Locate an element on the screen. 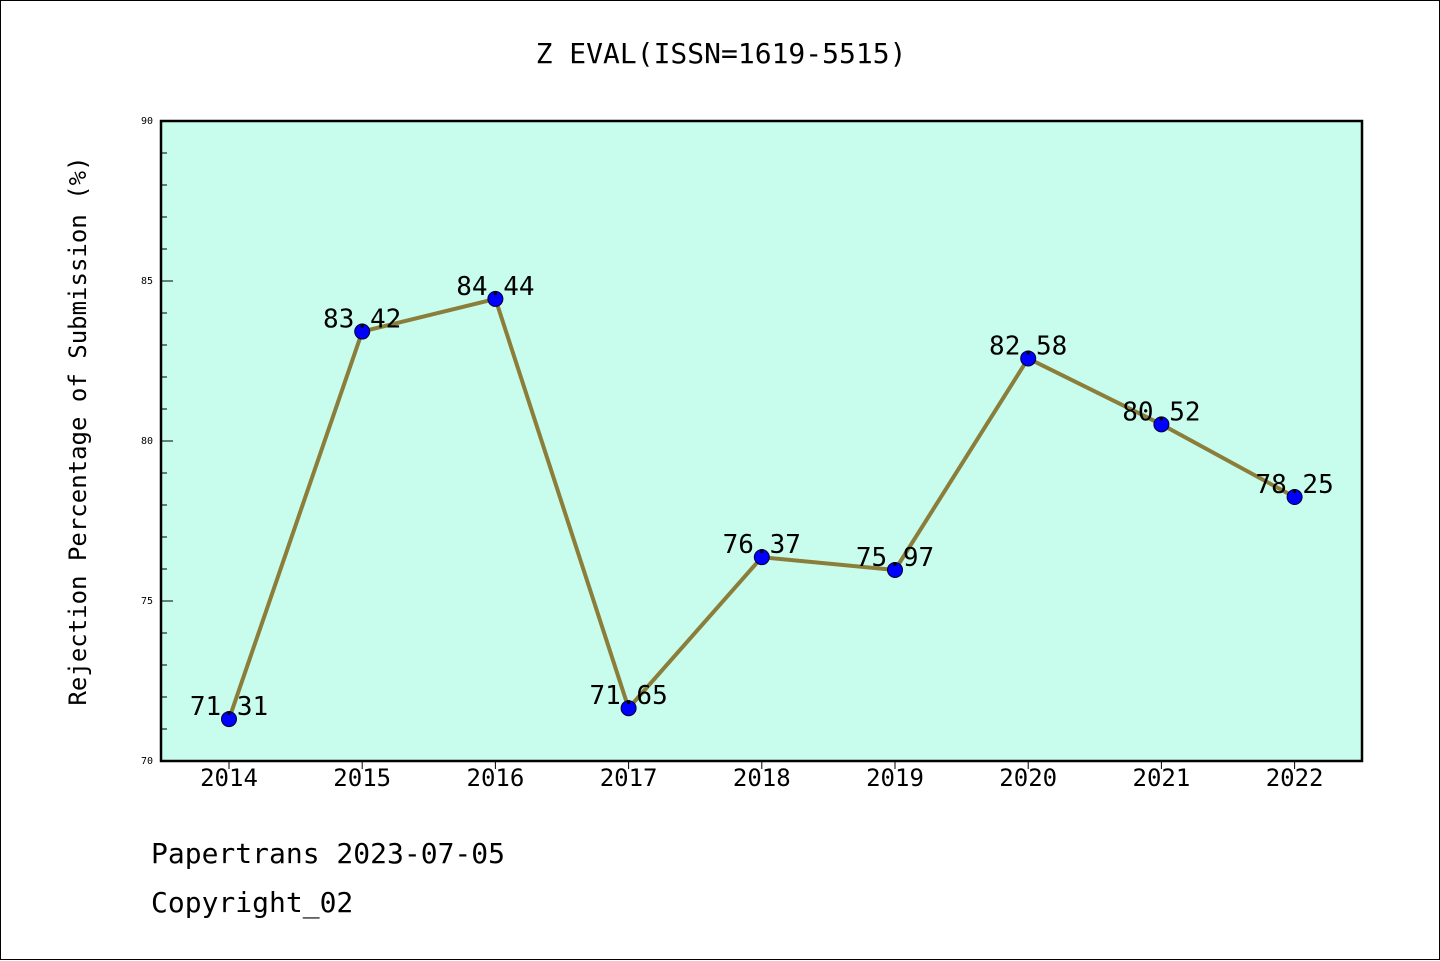 The width and height of the screenshot is (1440, 961). y-tick-label: 80 is located at coordinates (147, 441).